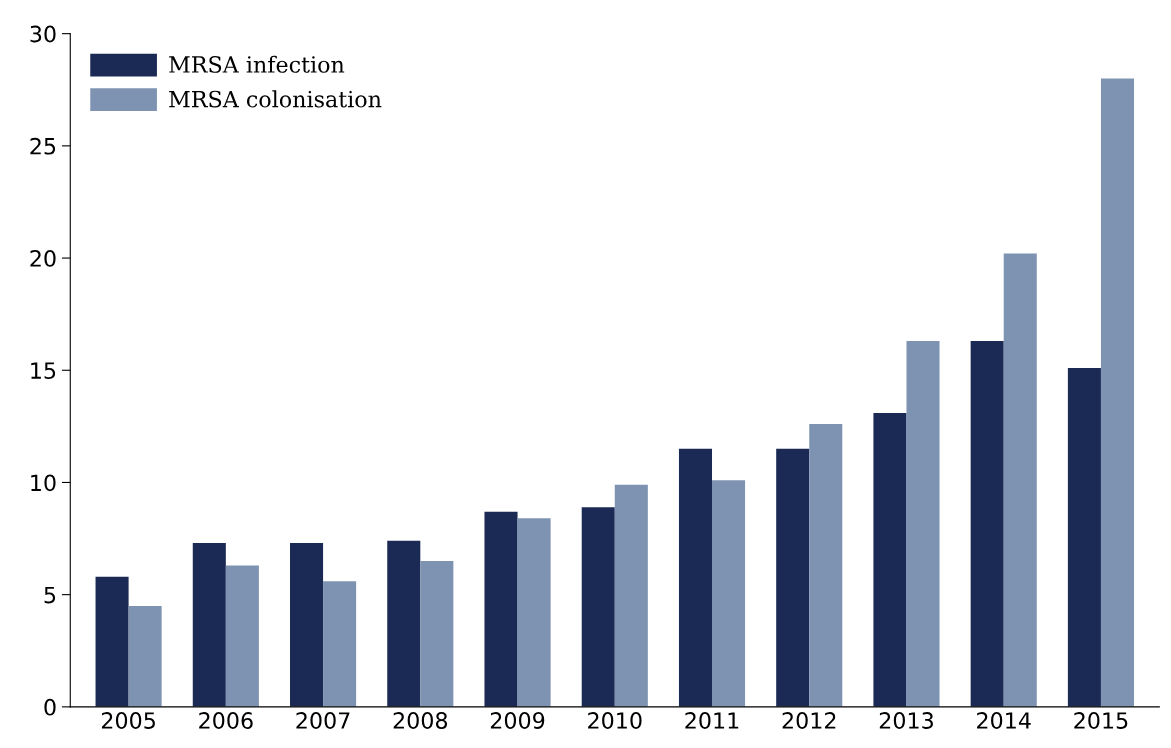 The height and width of the screenshot is (748, 1171). What do you see at coordinates (712, 720) in the screenshot?
I see `x-tick-label: 2011` at bounding box center [712, 720].